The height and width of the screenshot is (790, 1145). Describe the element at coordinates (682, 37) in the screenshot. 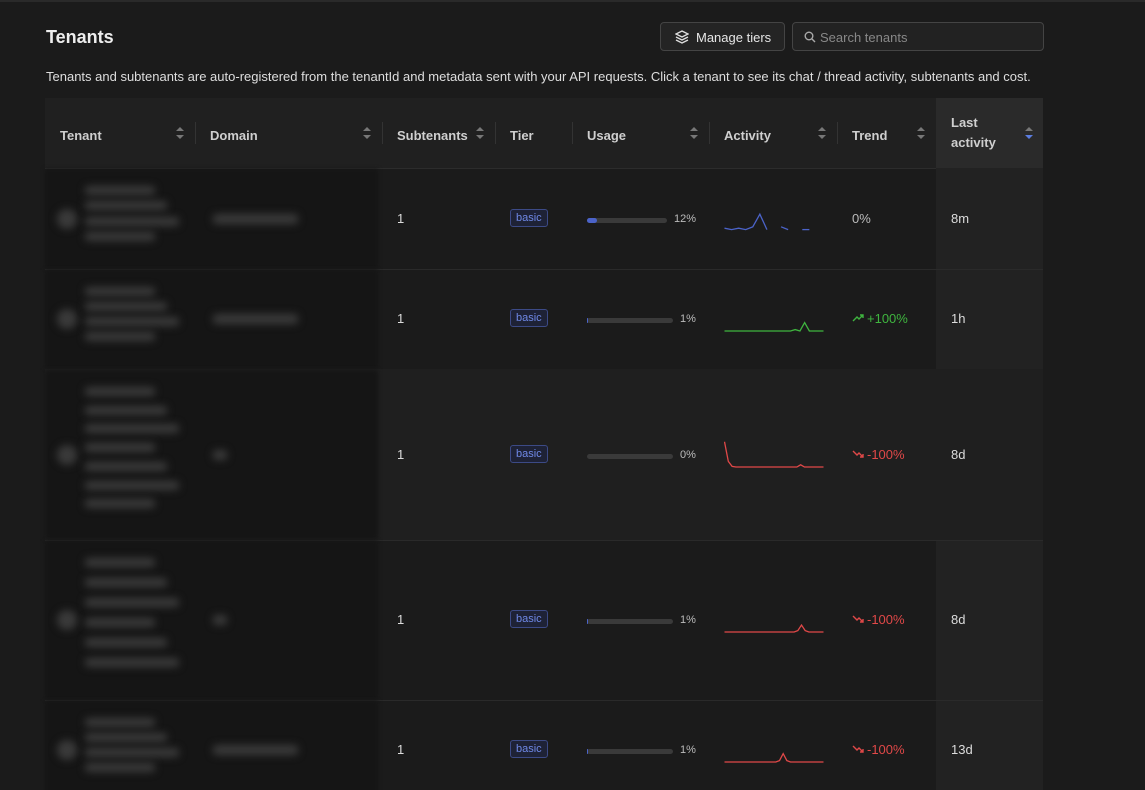

I see `layers-icon` at that location.